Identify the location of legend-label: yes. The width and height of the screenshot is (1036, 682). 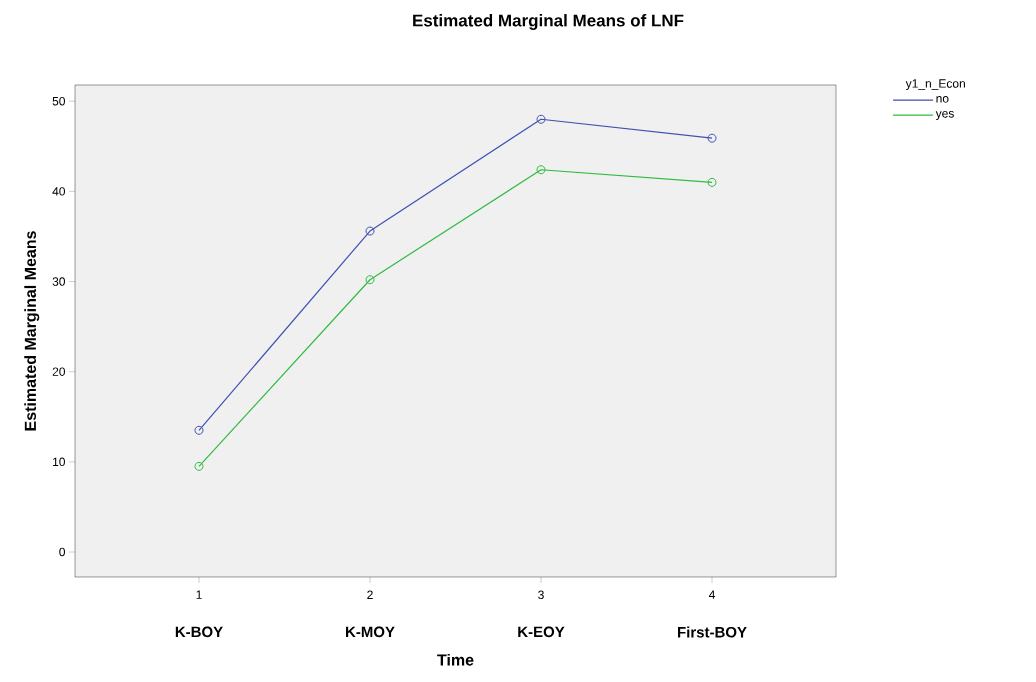
(944, 116).